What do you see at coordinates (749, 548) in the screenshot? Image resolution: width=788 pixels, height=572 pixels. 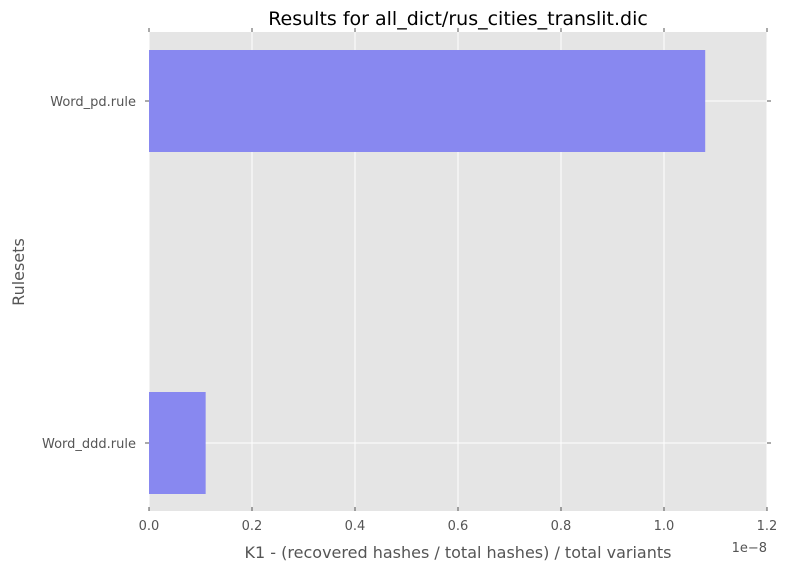 I see `x-scale-offset-label: 1e−8` at bounding box center [749, 548].